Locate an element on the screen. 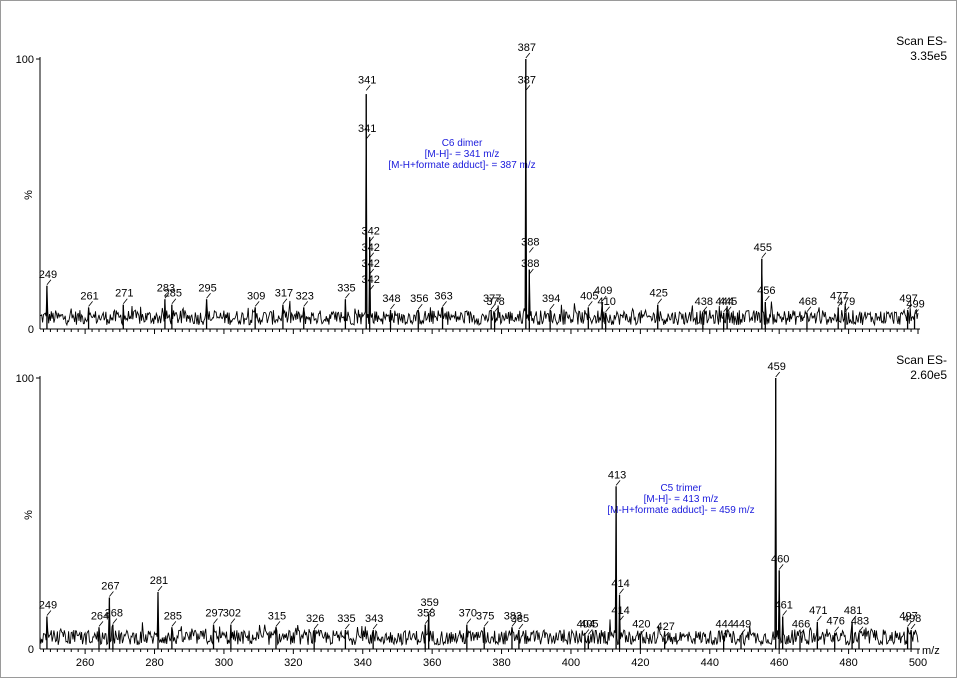 This screenshot has width=957, height=678. bottom-peak-label-471: 471 is located at coordinates (818, 611).